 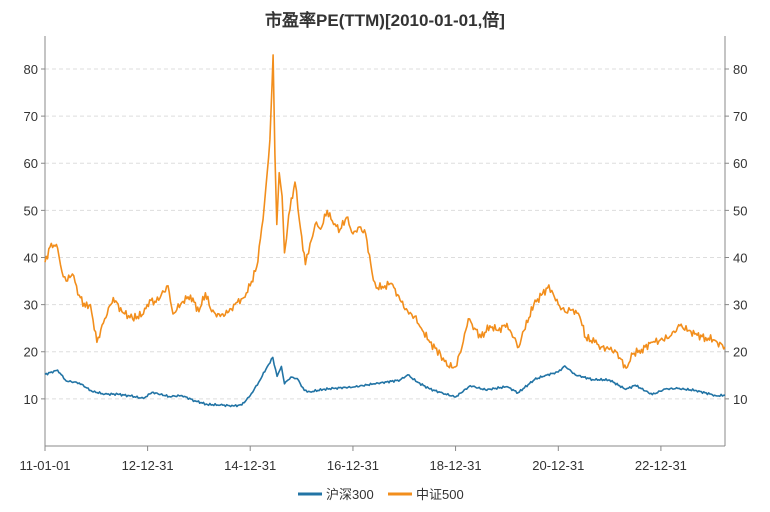 I want to click on y-tick-label-left: 10, so click(x=31, y=399).